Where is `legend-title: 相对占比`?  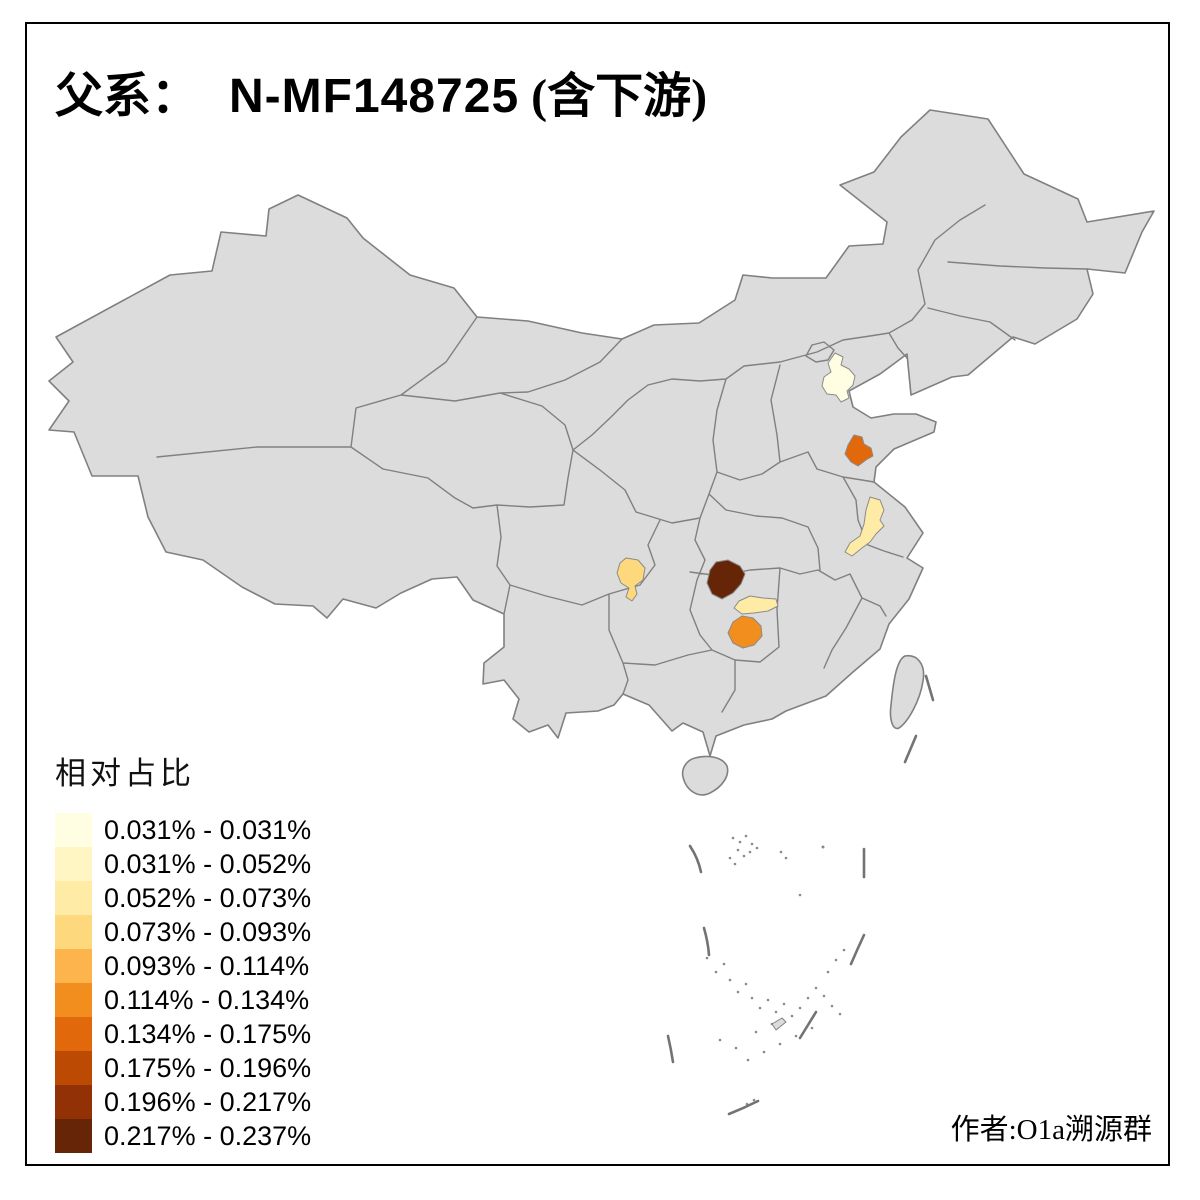
legend-title: 相对占比 is located at coordinates (125, 773).